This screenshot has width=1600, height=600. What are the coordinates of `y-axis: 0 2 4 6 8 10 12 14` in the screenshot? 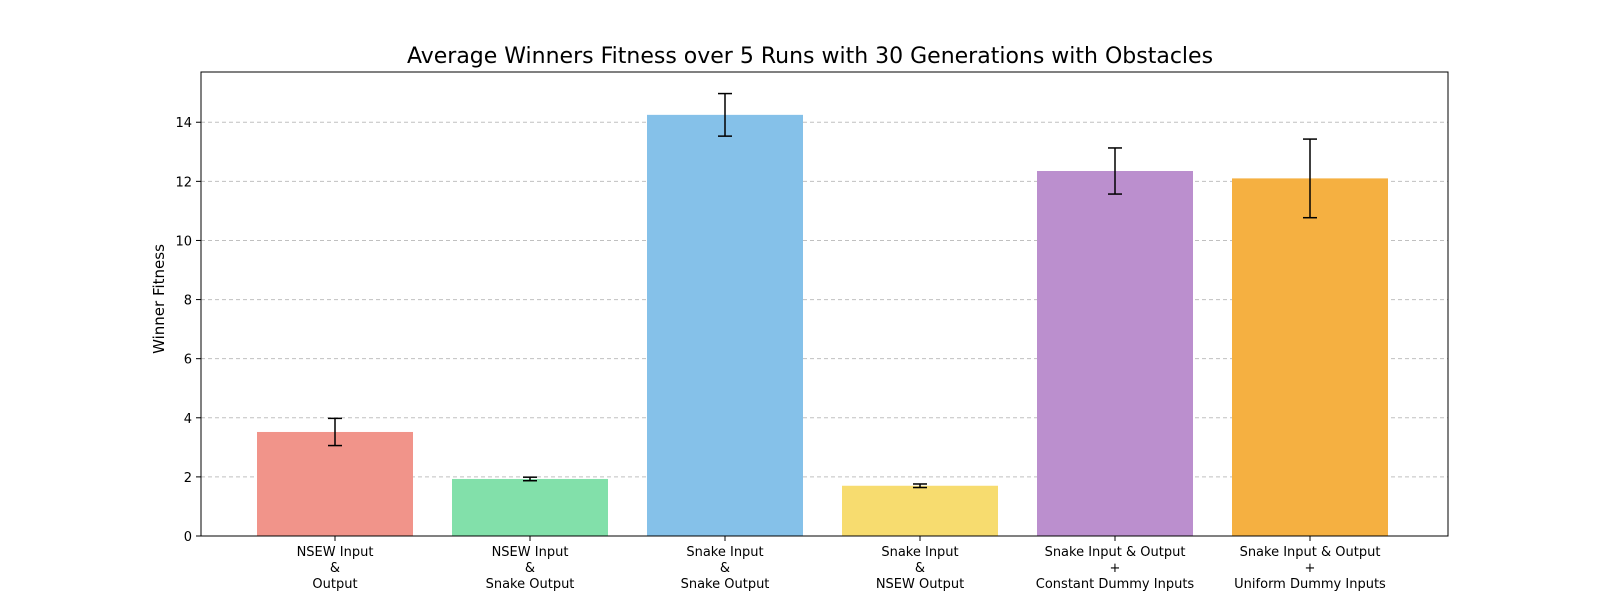 It's located at (188, 330).